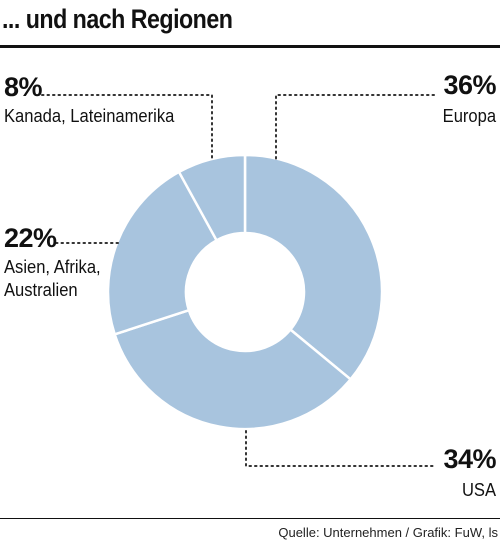 Image resolution: width=500 pixels, height=545 pixels. Describe the element at coordinates (30, 238) in the screenshot. I see `slice-asien-percent: 22%` at that location.